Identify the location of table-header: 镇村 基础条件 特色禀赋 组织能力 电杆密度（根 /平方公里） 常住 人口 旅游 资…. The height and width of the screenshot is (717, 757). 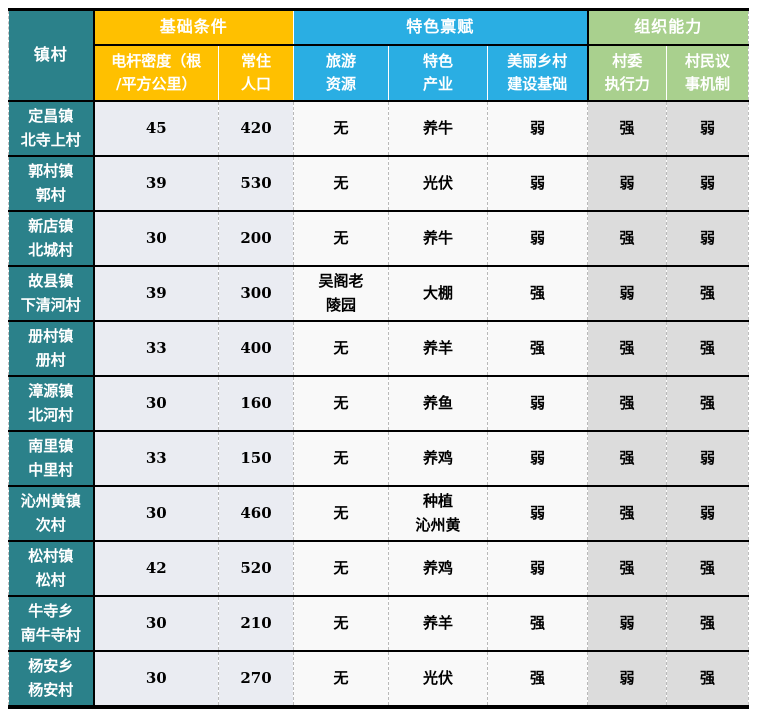
(378, 55).